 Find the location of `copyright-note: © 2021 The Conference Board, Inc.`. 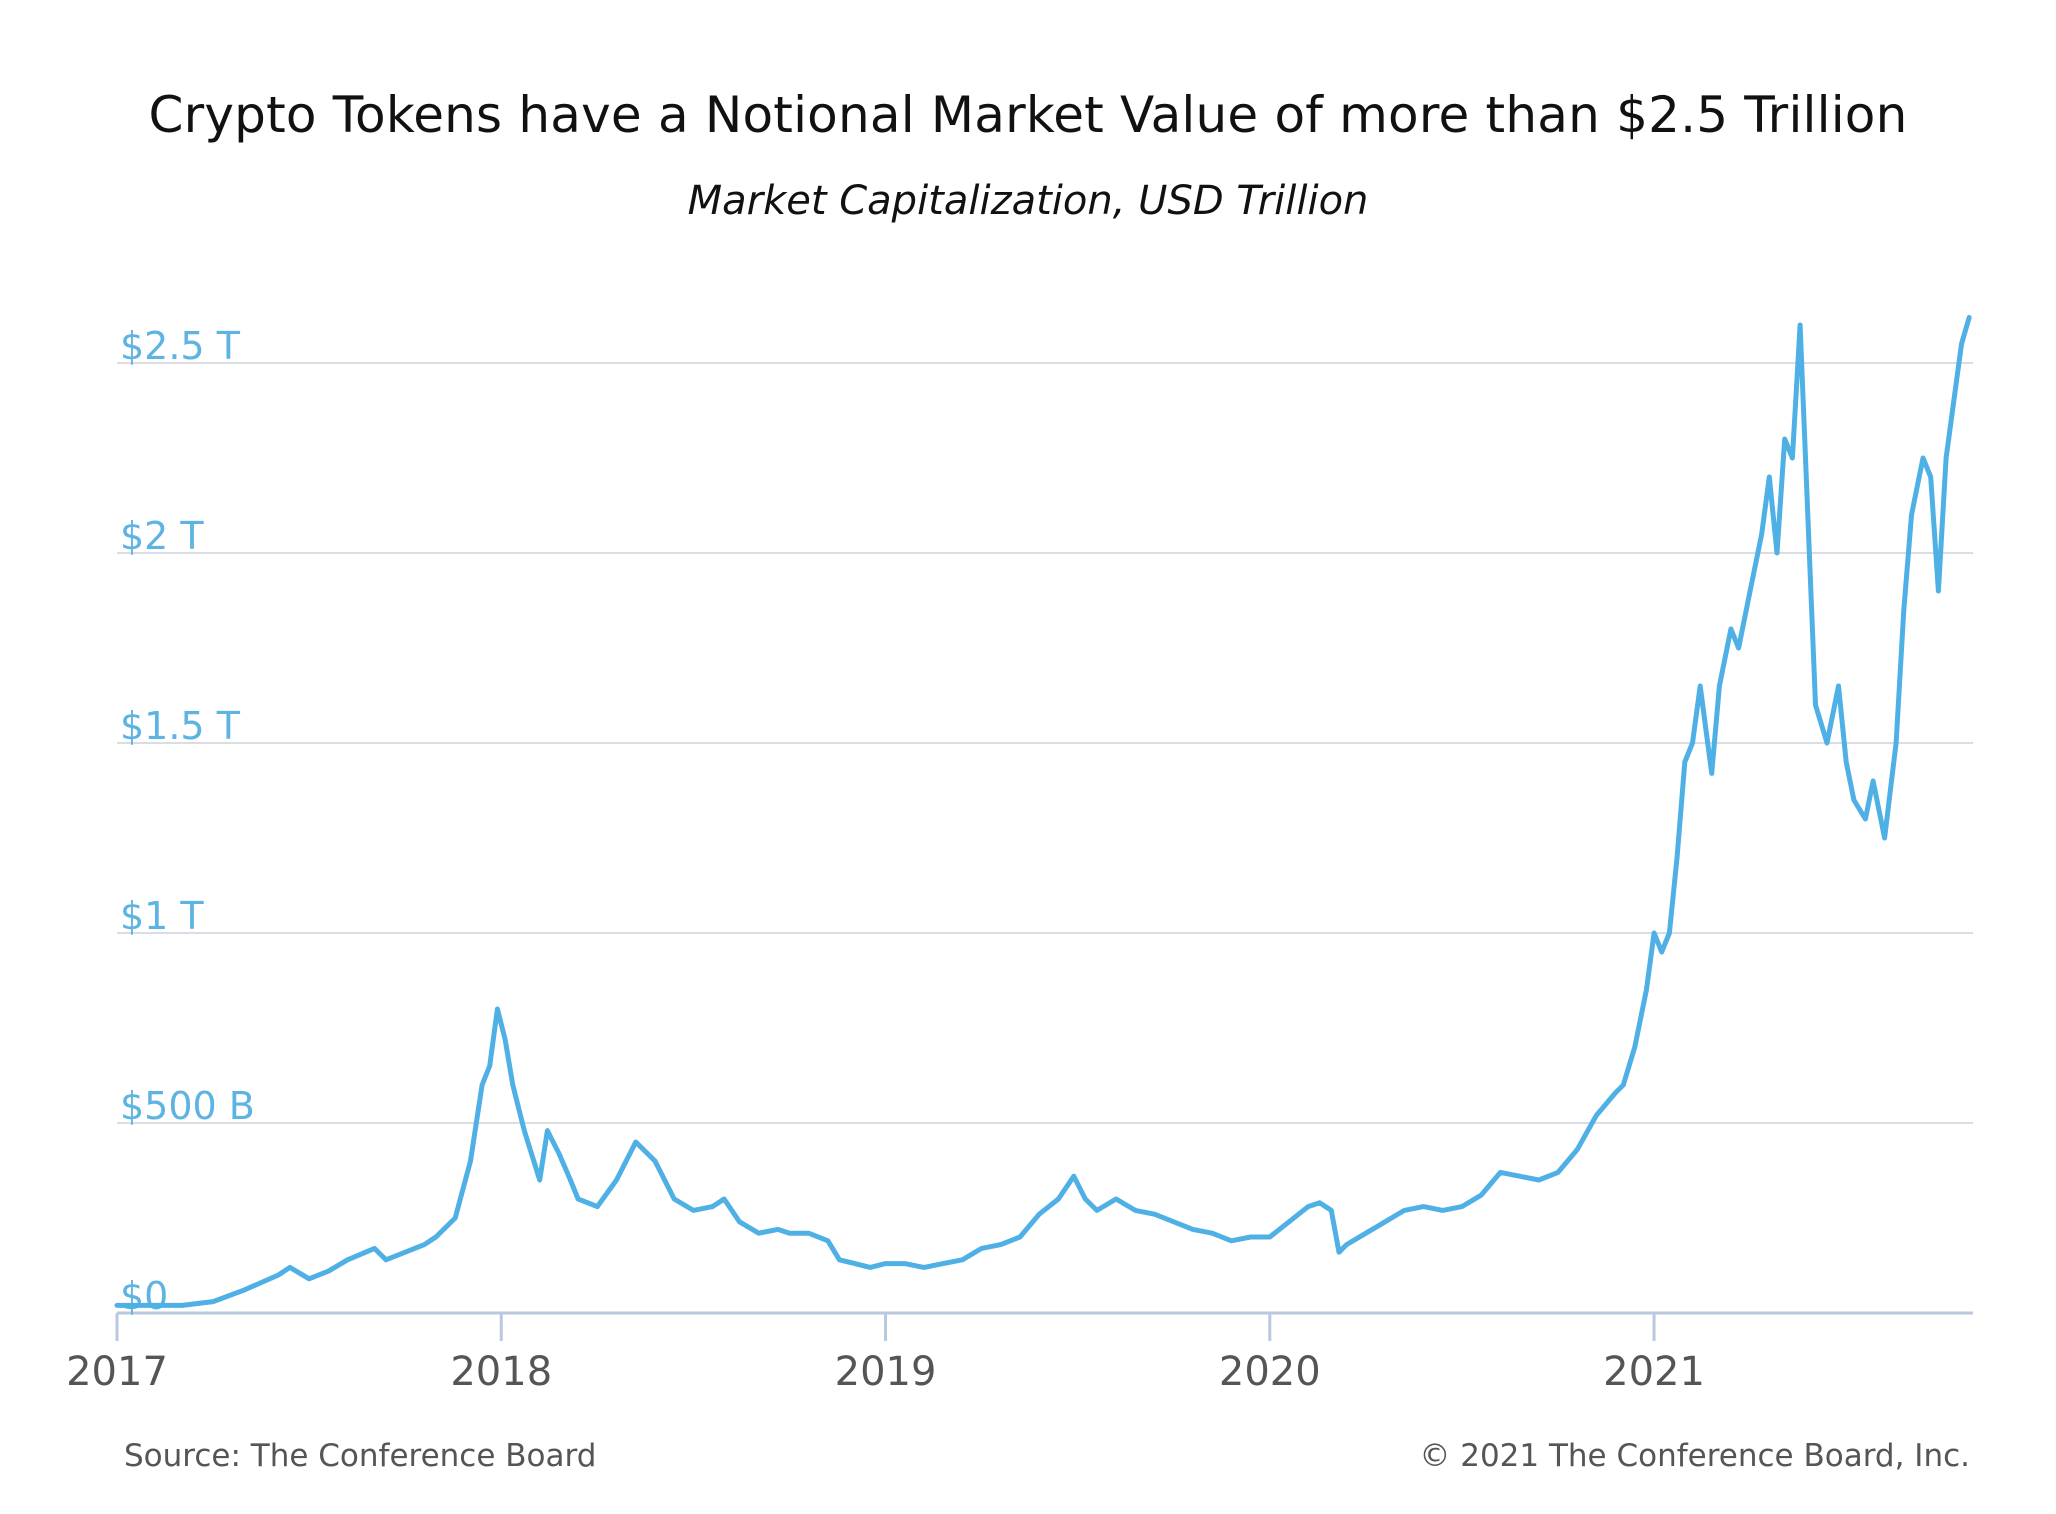

copyright-note: © 2021 The Conference Board, Inc. is located at coordinates (1694, 1456).